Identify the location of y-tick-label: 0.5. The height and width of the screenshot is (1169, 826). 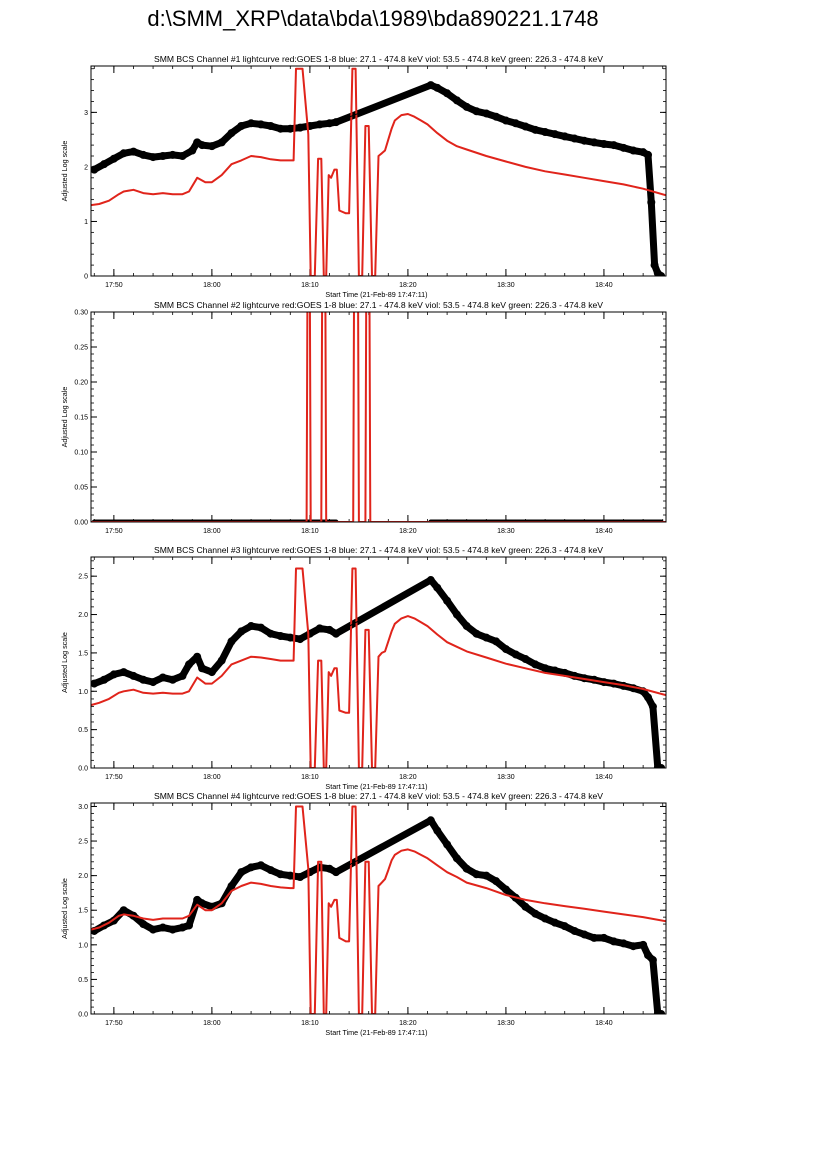
(83, 730).